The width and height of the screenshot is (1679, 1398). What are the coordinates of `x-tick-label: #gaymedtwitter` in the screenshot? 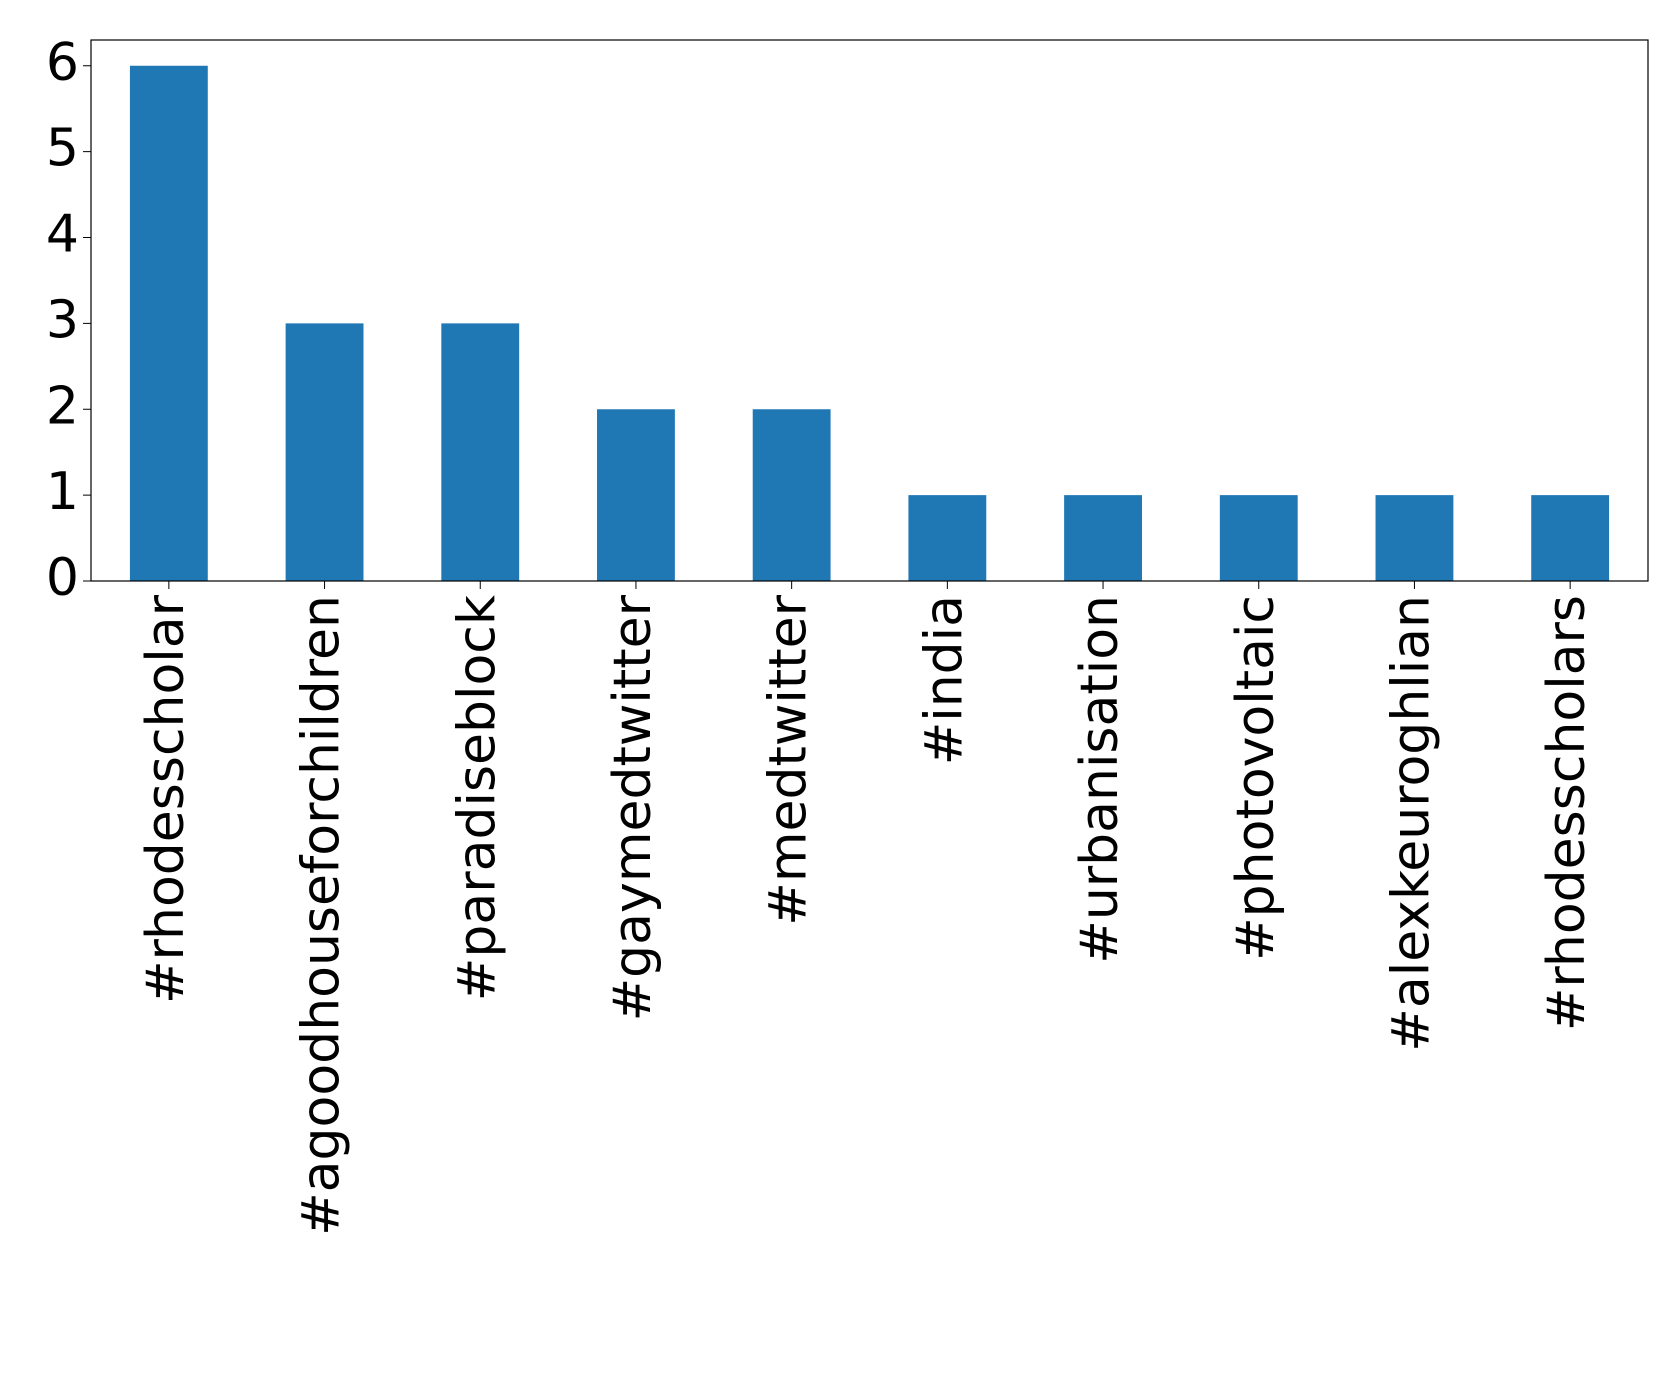 It's located at (633, 807).